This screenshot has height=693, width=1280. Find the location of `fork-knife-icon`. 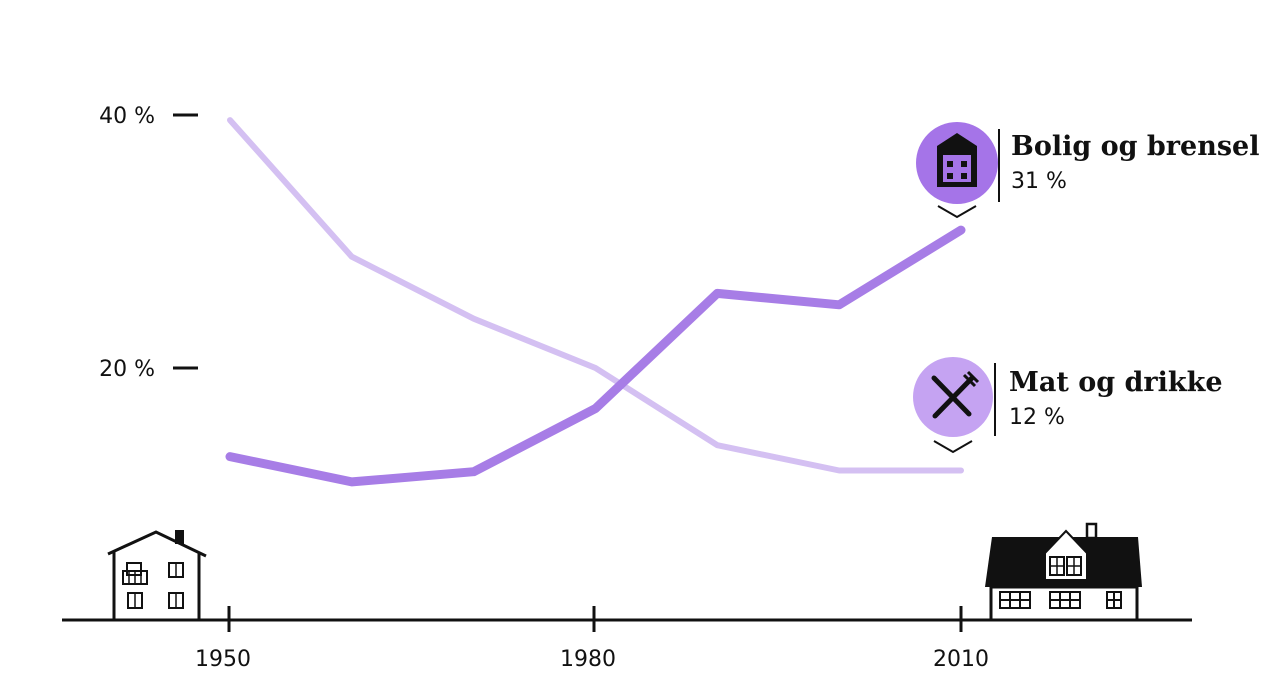

fork-knife-icon is located at coordinates (955, 394).